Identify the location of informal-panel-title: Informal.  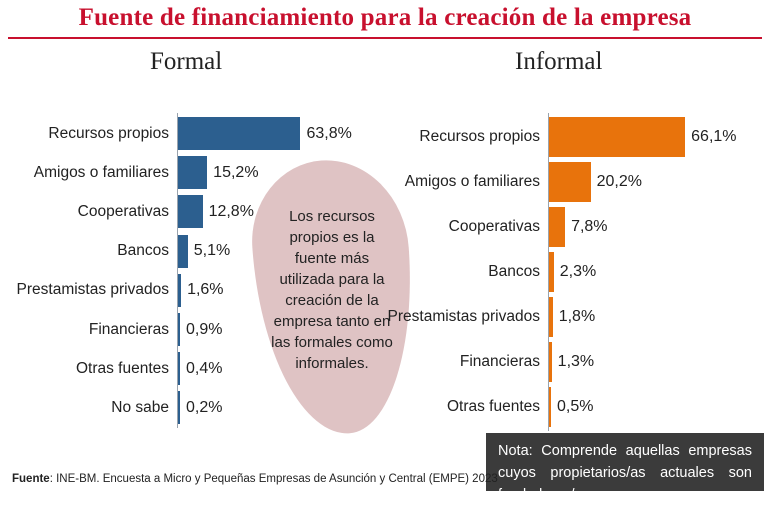
(559, 61).